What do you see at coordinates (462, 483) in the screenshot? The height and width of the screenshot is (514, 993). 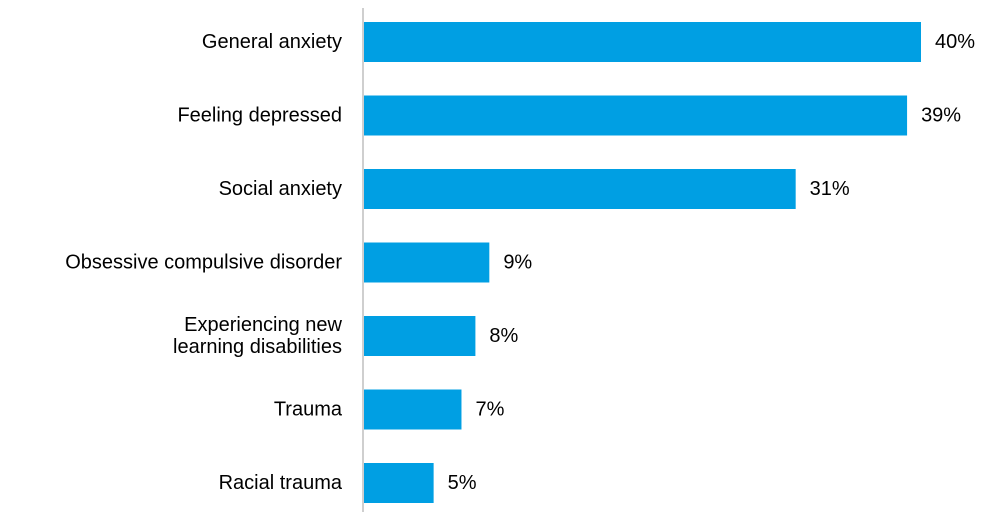 I see `value-label-6: 5%` at bounding box center [462, 483].